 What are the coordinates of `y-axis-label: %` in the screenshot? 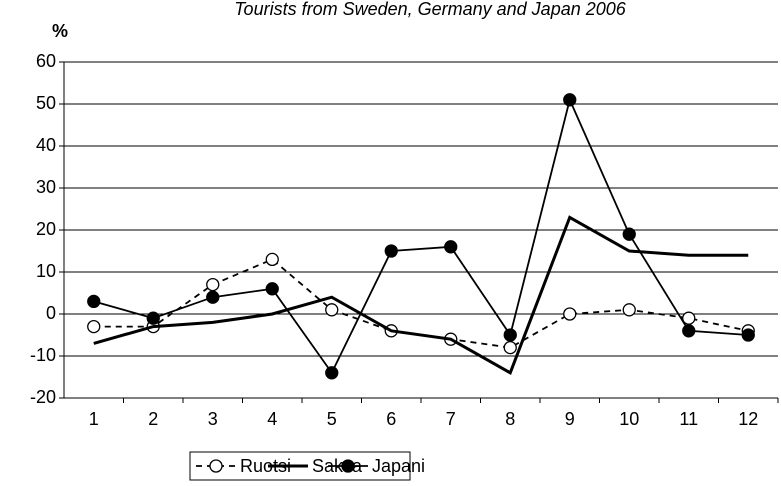 It's located at (60, 31).